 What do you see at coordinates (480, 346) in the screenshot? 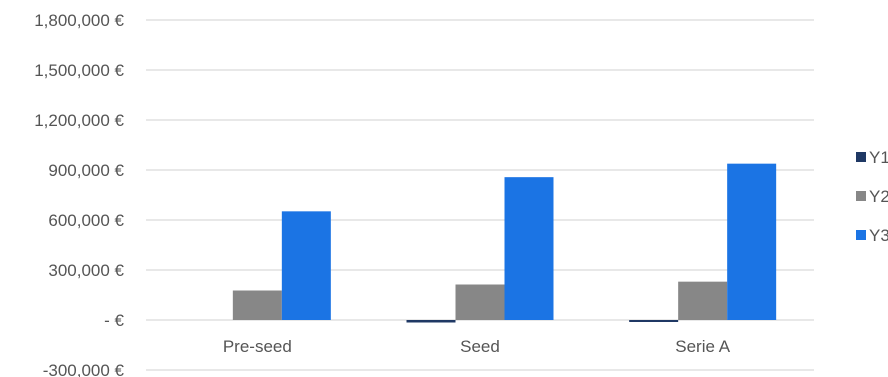
I see `x-category-label: Seed` at bounding box center [480, 346].